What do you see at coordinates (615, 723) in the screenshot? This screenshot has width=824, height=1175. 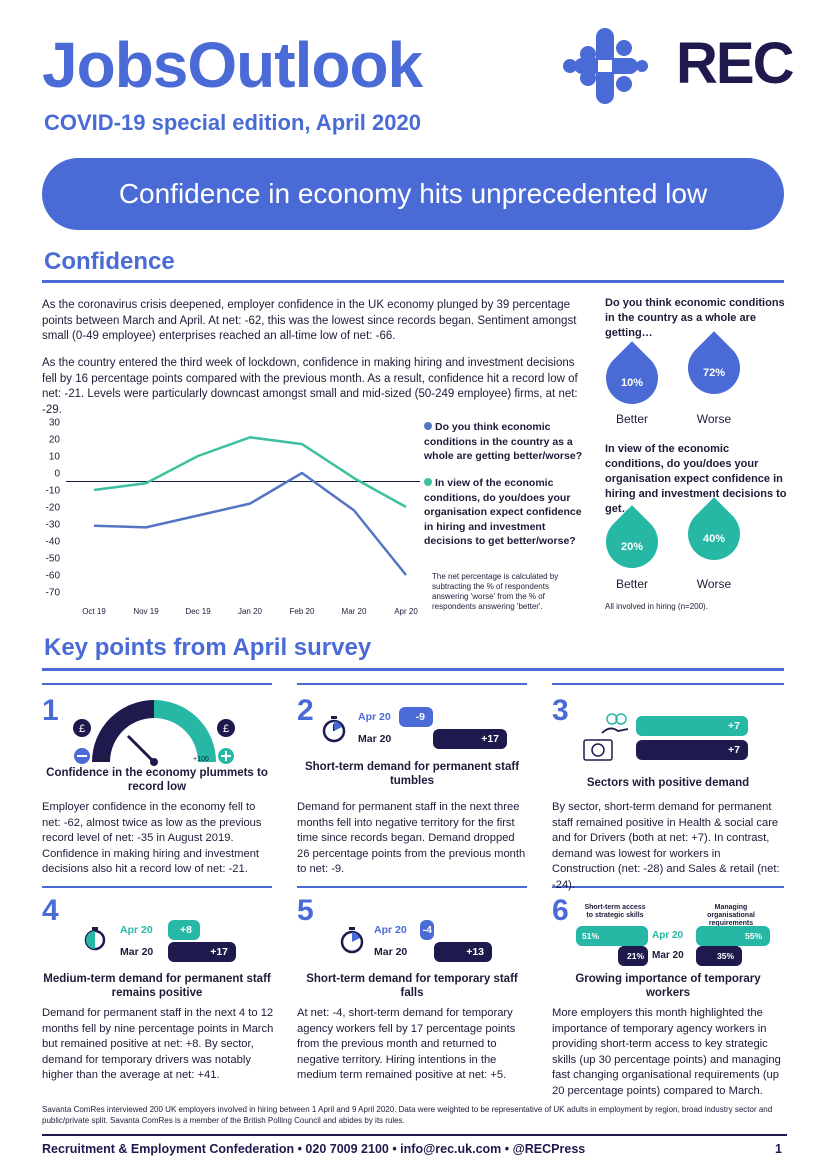 I see `care-hands-icon` at bounding box center [615, 723].